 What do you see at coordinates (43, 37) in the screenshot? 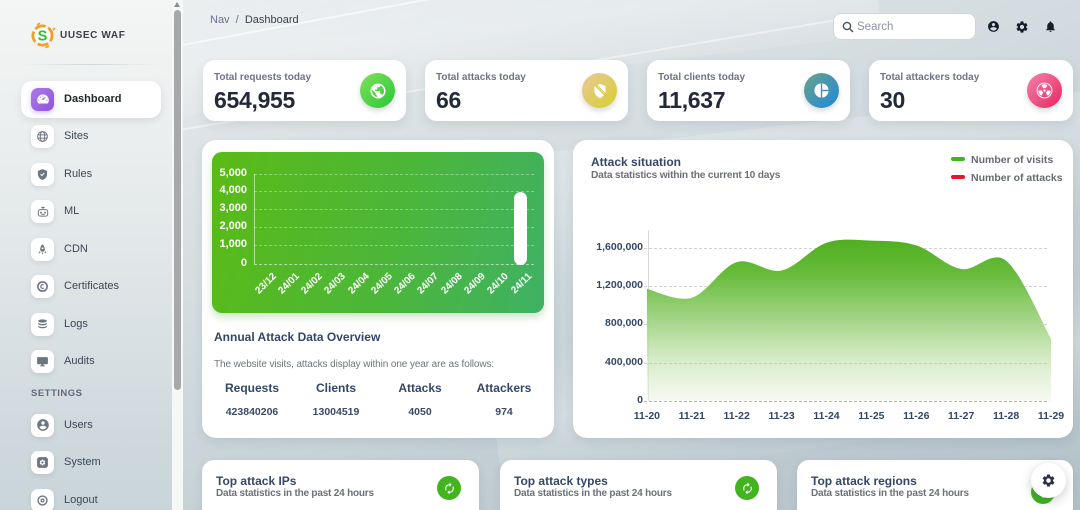
I see `svg-text: S` at bounding box center [43, 37].